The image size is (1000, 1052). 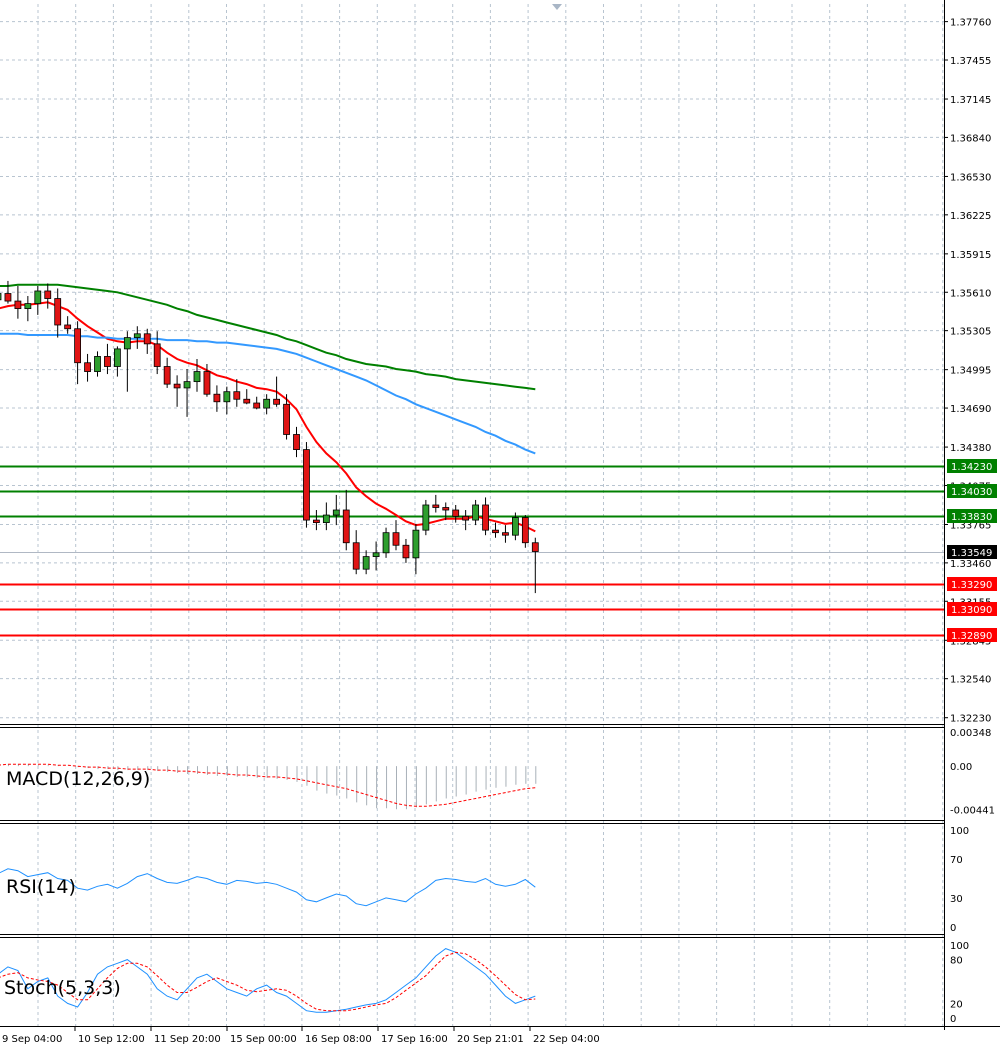 What do you see at coordinates (970, 733) in the screenshot?
I see `macd-tick-label: 0.00348` at bounding box center [970, 733].